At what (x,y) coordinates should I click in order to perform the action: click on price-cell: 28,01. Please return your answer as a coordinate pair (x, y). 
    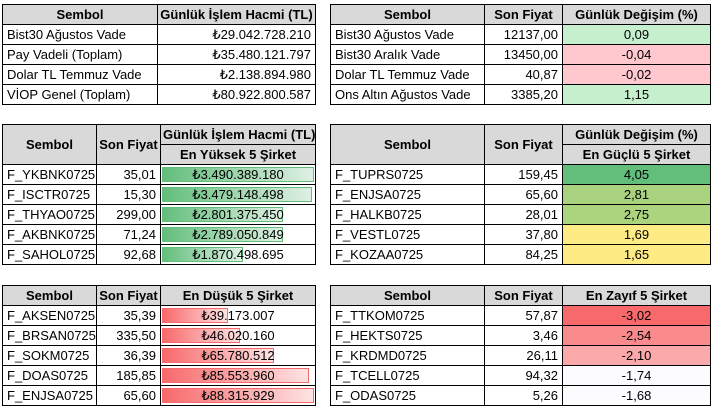
    Looking at the image, I should click on (523, 214).